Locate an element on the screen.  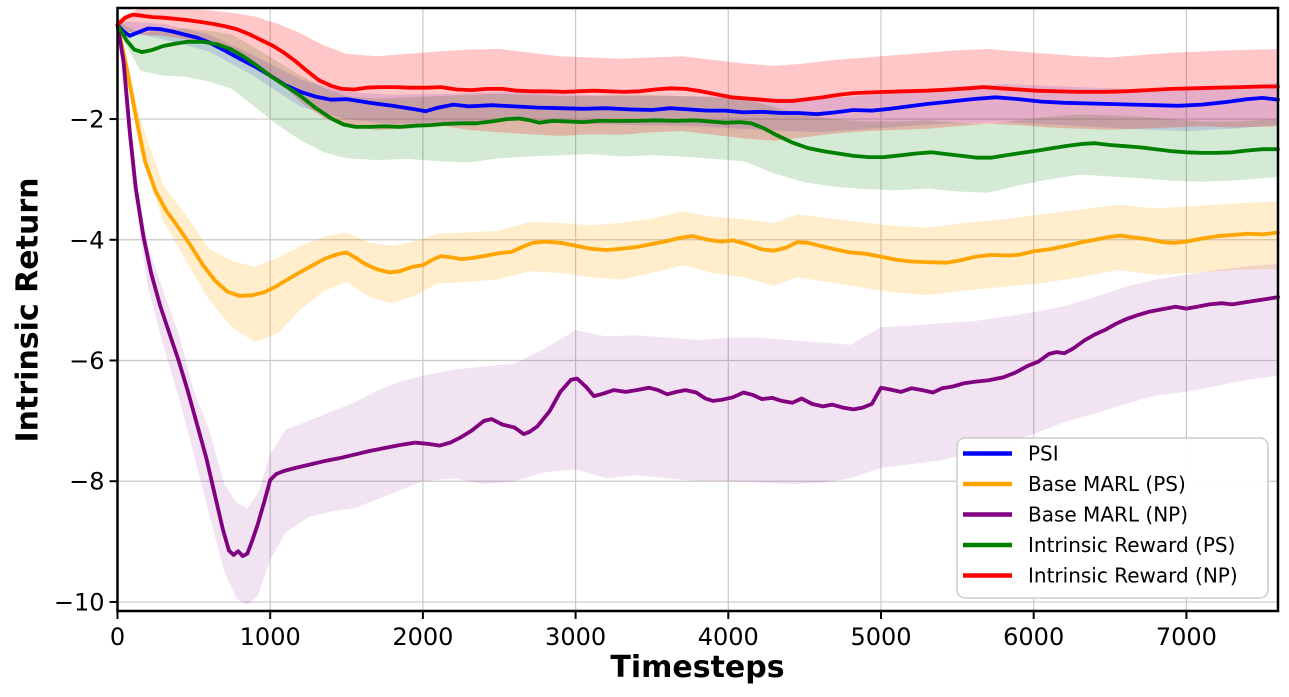
x-tick-label-7000: 7000 is located at coordinates (1186, 637).